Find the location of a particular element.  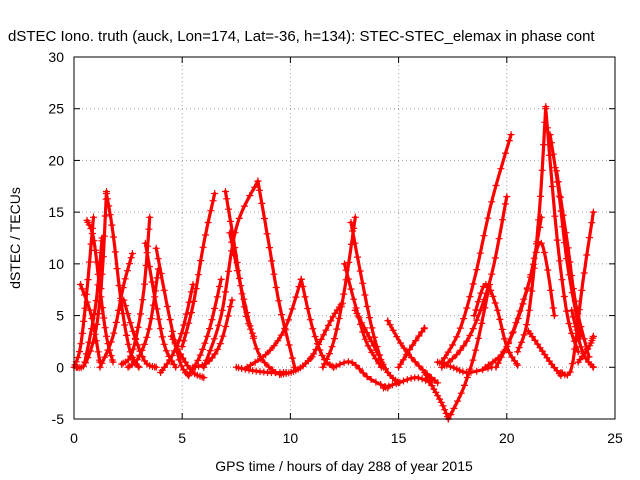

x-tick-label: 25 is located at coordinates (615, 438).